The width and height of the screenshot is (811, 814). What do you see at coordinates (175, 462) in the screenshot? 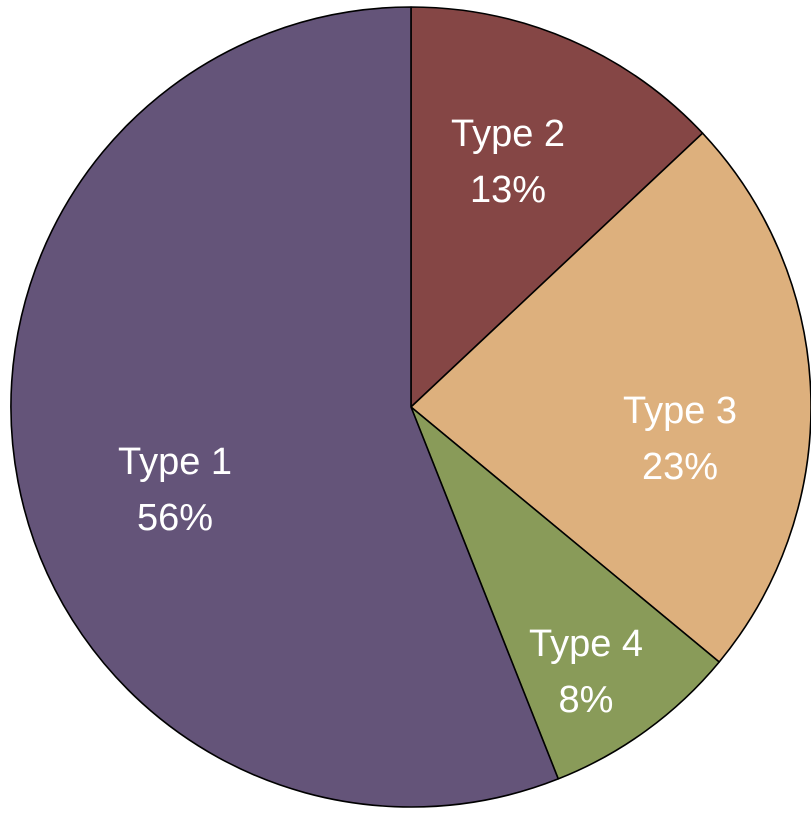
I see `slice-label-type-1: Type 1` at bounding box center [175, 462].